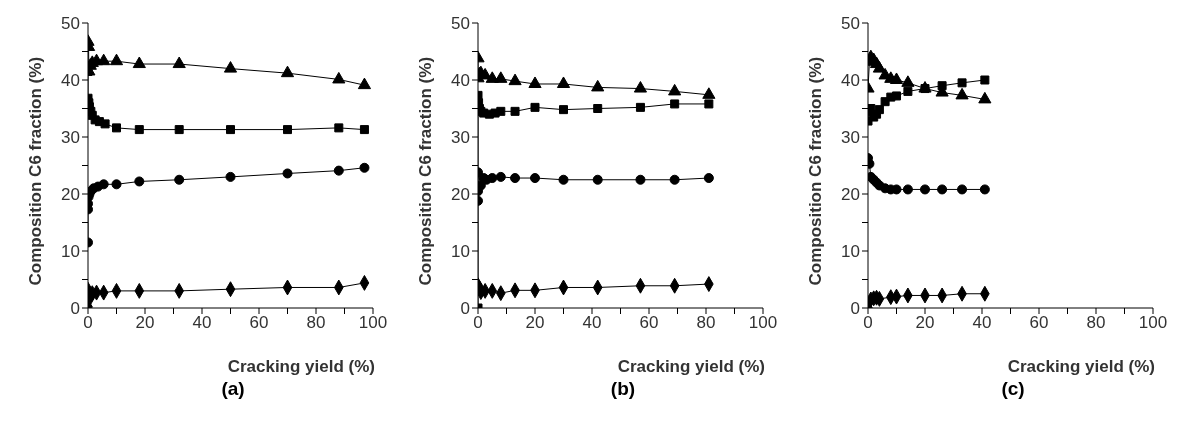  I want to click on text: (a), so click(233, 389).